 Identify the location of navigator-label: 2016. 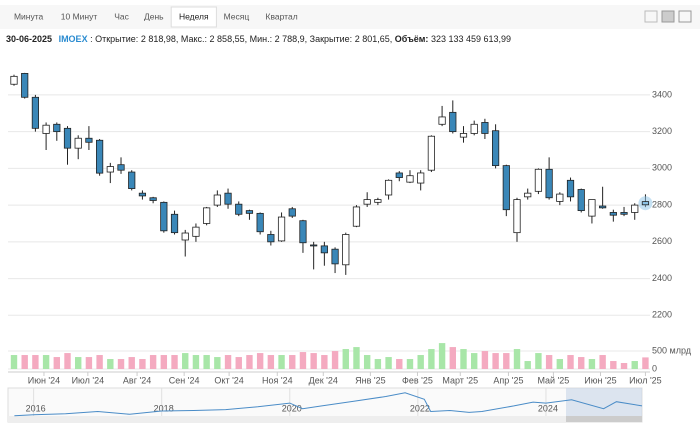
(36, 408).